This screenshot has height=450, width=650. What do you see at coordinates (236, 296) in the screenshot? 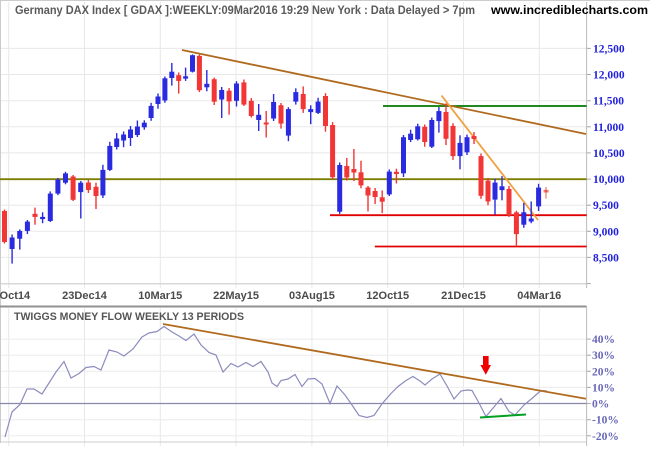
I see `svg-text: 22May15` at bounding box center [236, 296].